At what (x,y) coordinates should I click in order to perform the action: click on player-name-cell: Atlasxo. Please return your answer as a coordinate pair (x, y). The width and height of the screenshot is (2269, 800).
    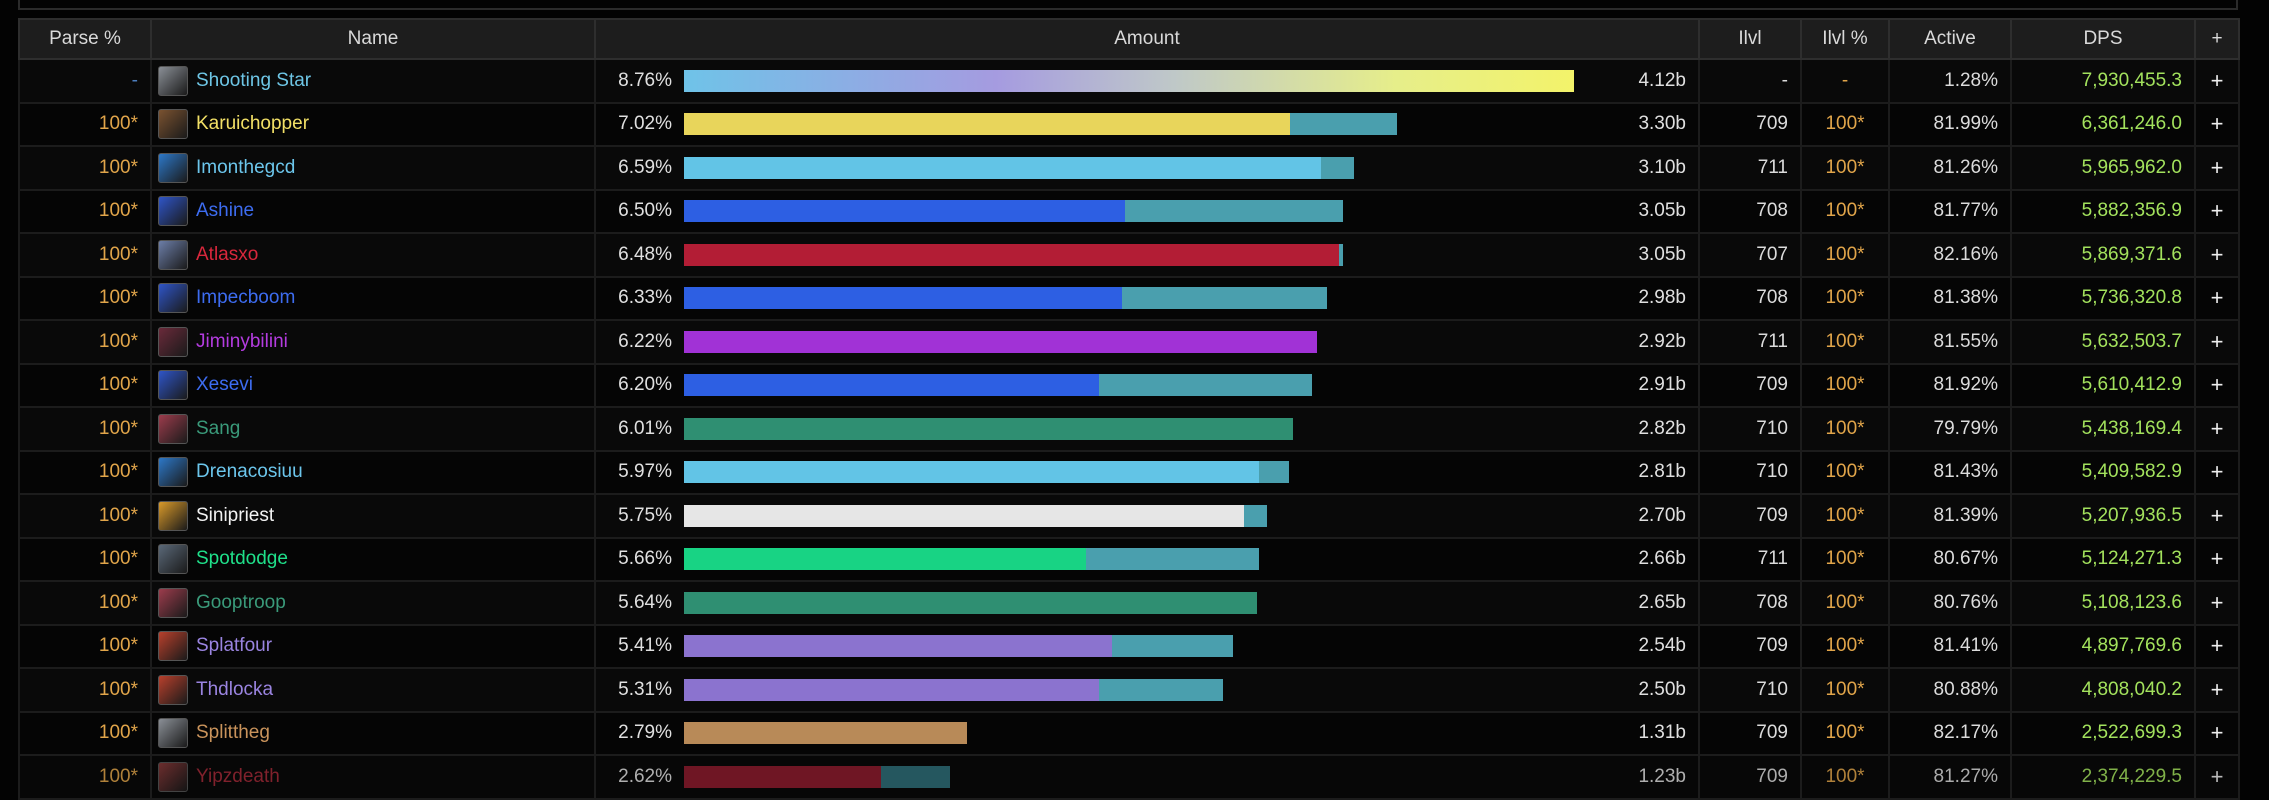
    Looking at the image, I should click on (373, 255).